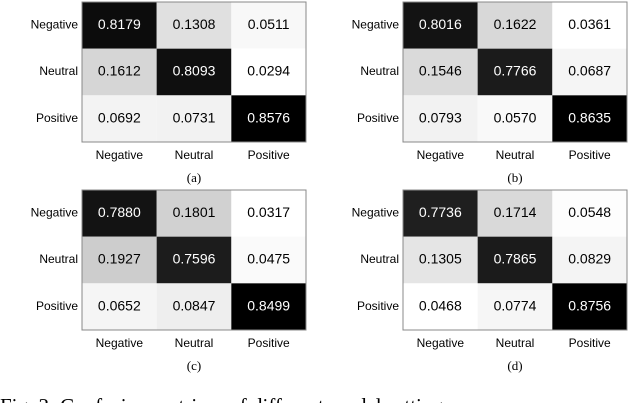 Image resolution: width=640 pixels, height=403 pixels. I want to click on cell-label: 0.1612, so click(119, 71).